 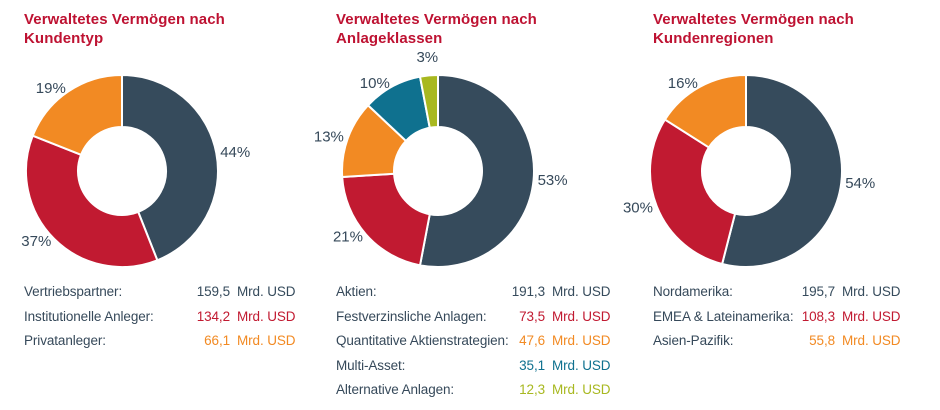 I want to click on legend-value: 108,3, so click(x=818, y=316).